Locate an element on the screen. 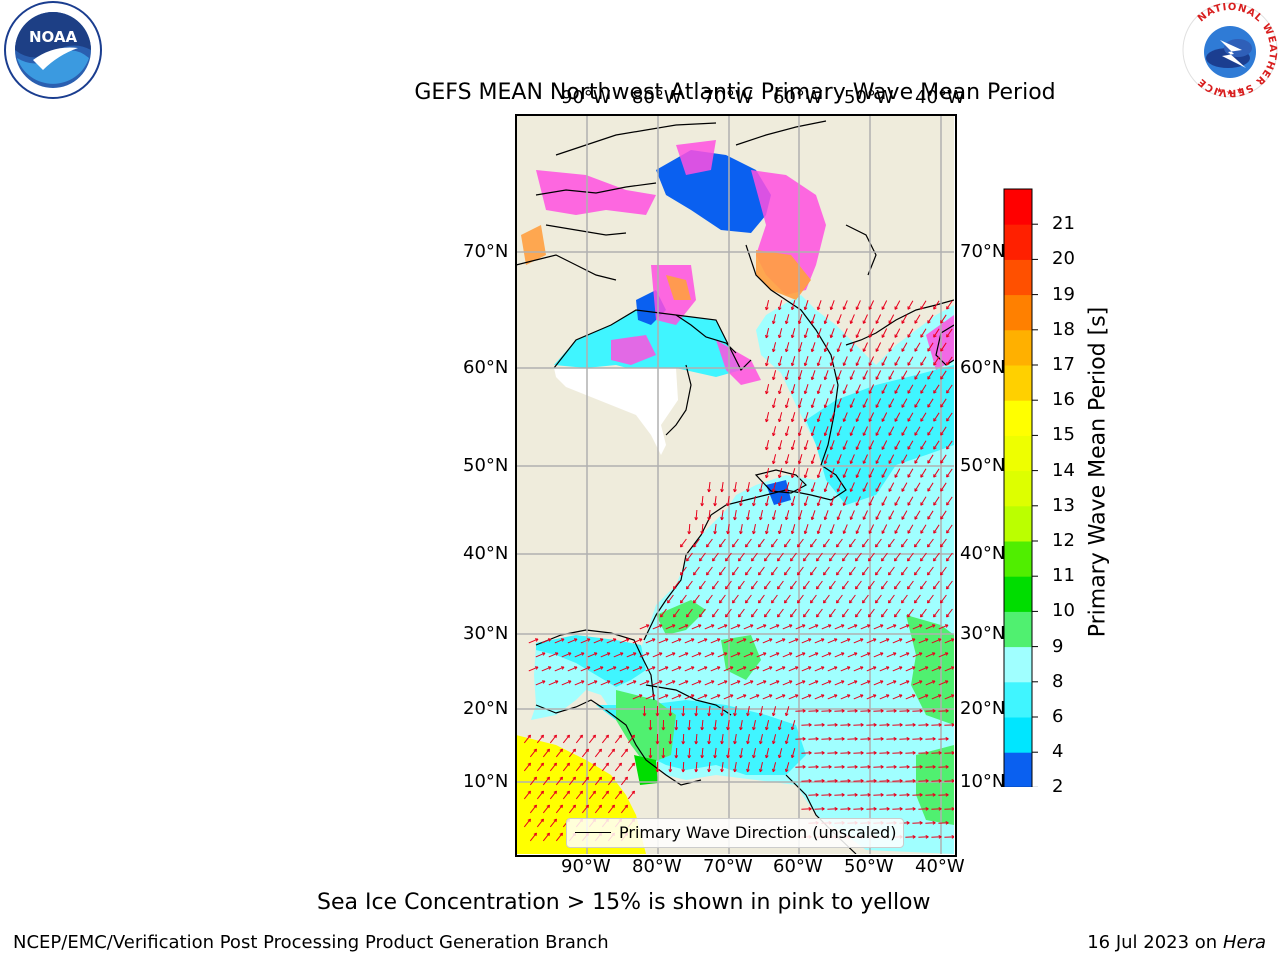  lat-label-left-40n: 40°N is located at coordinates (486, 553).